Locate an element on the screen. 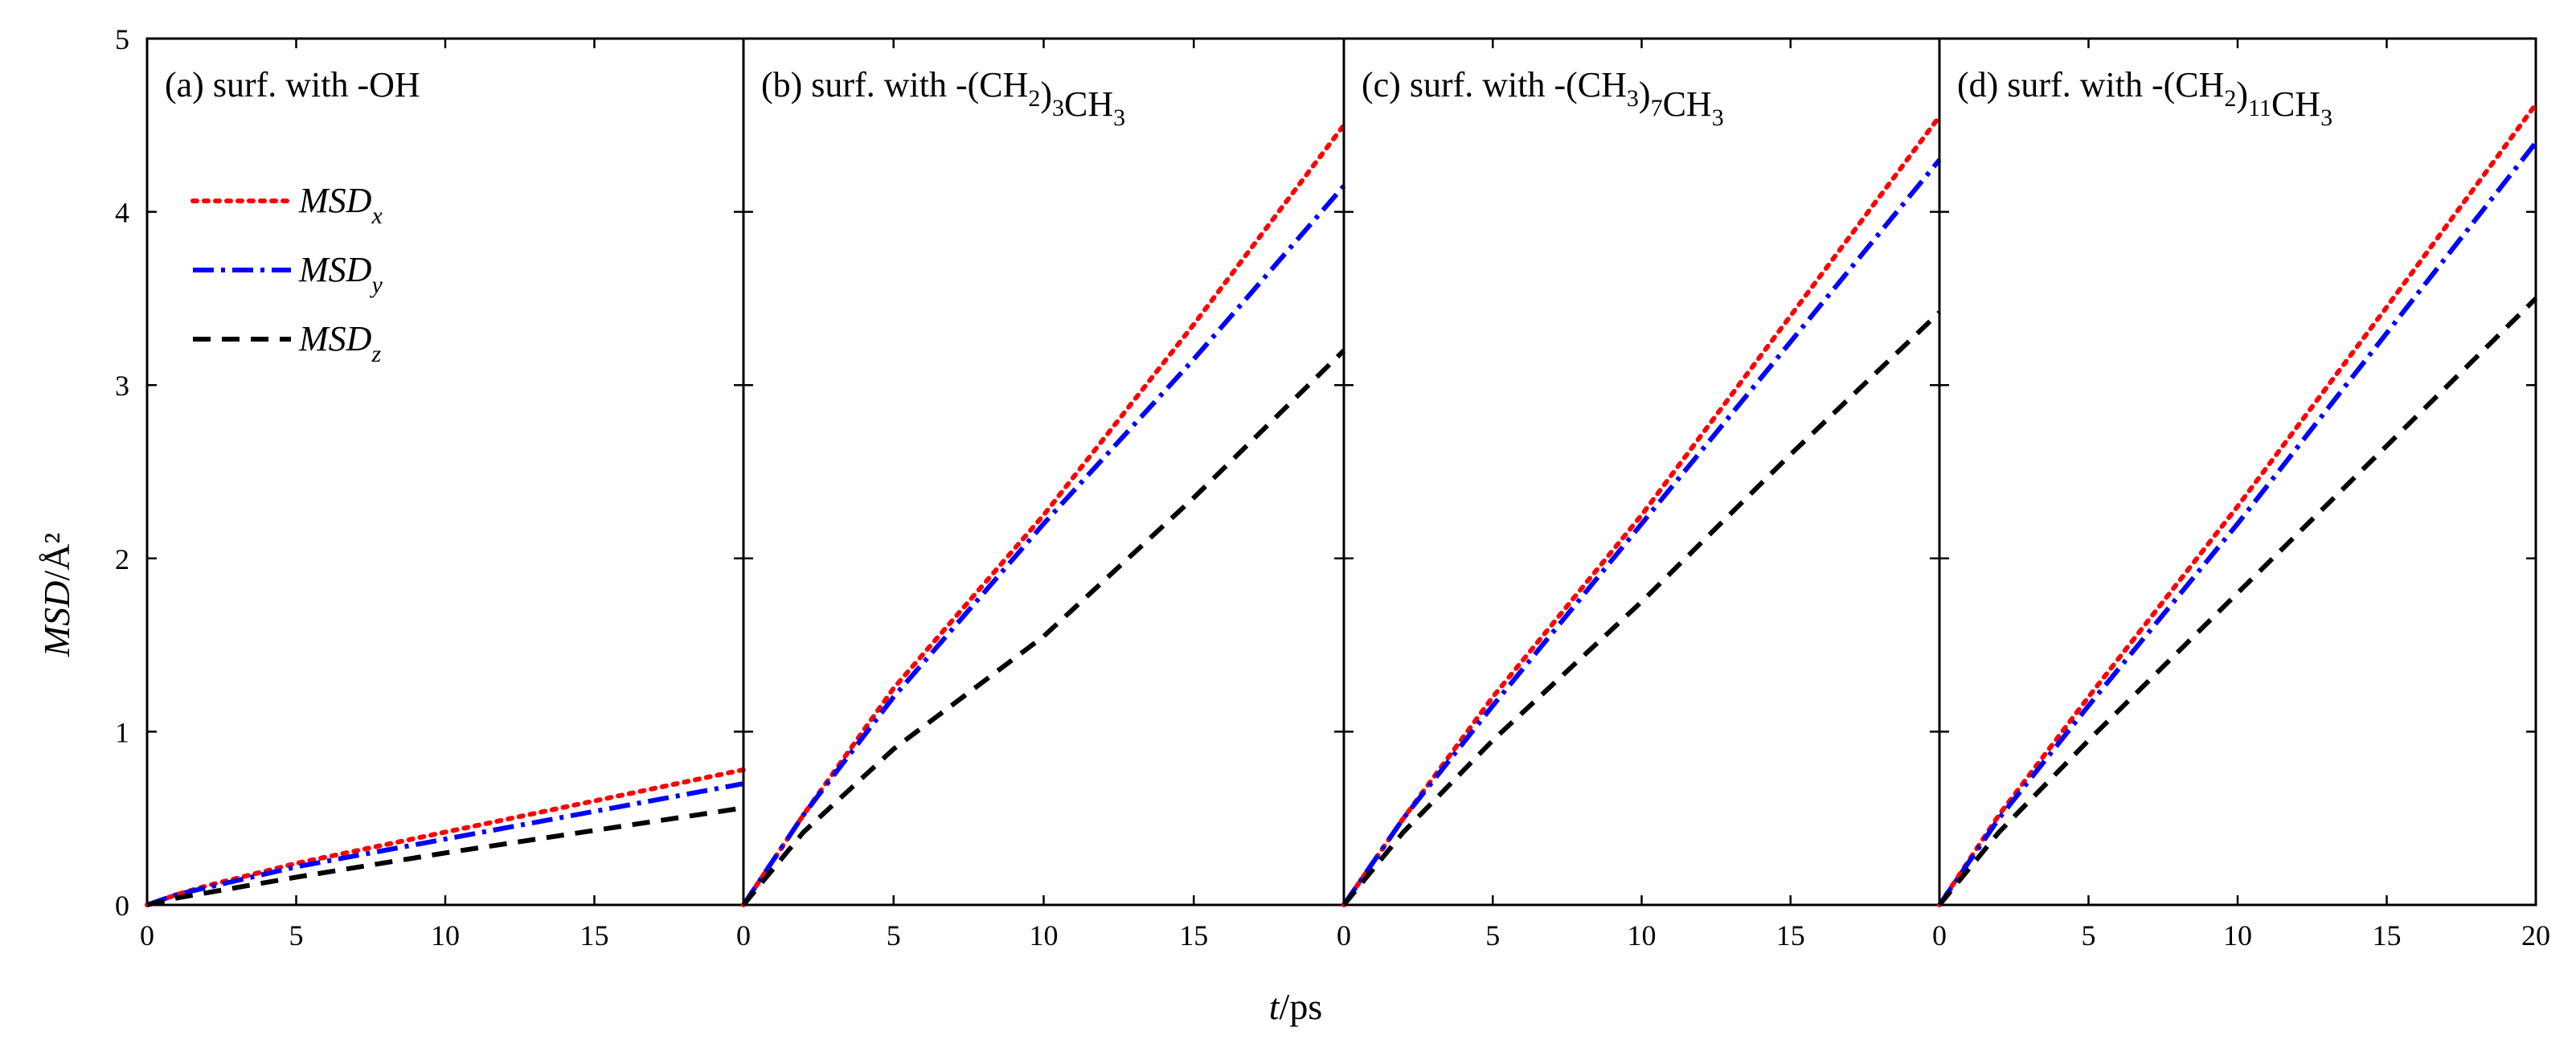 The width and height of the screenshot is (2576, 1056). y-tick-label: 0 is located at coordinates (122, 906).